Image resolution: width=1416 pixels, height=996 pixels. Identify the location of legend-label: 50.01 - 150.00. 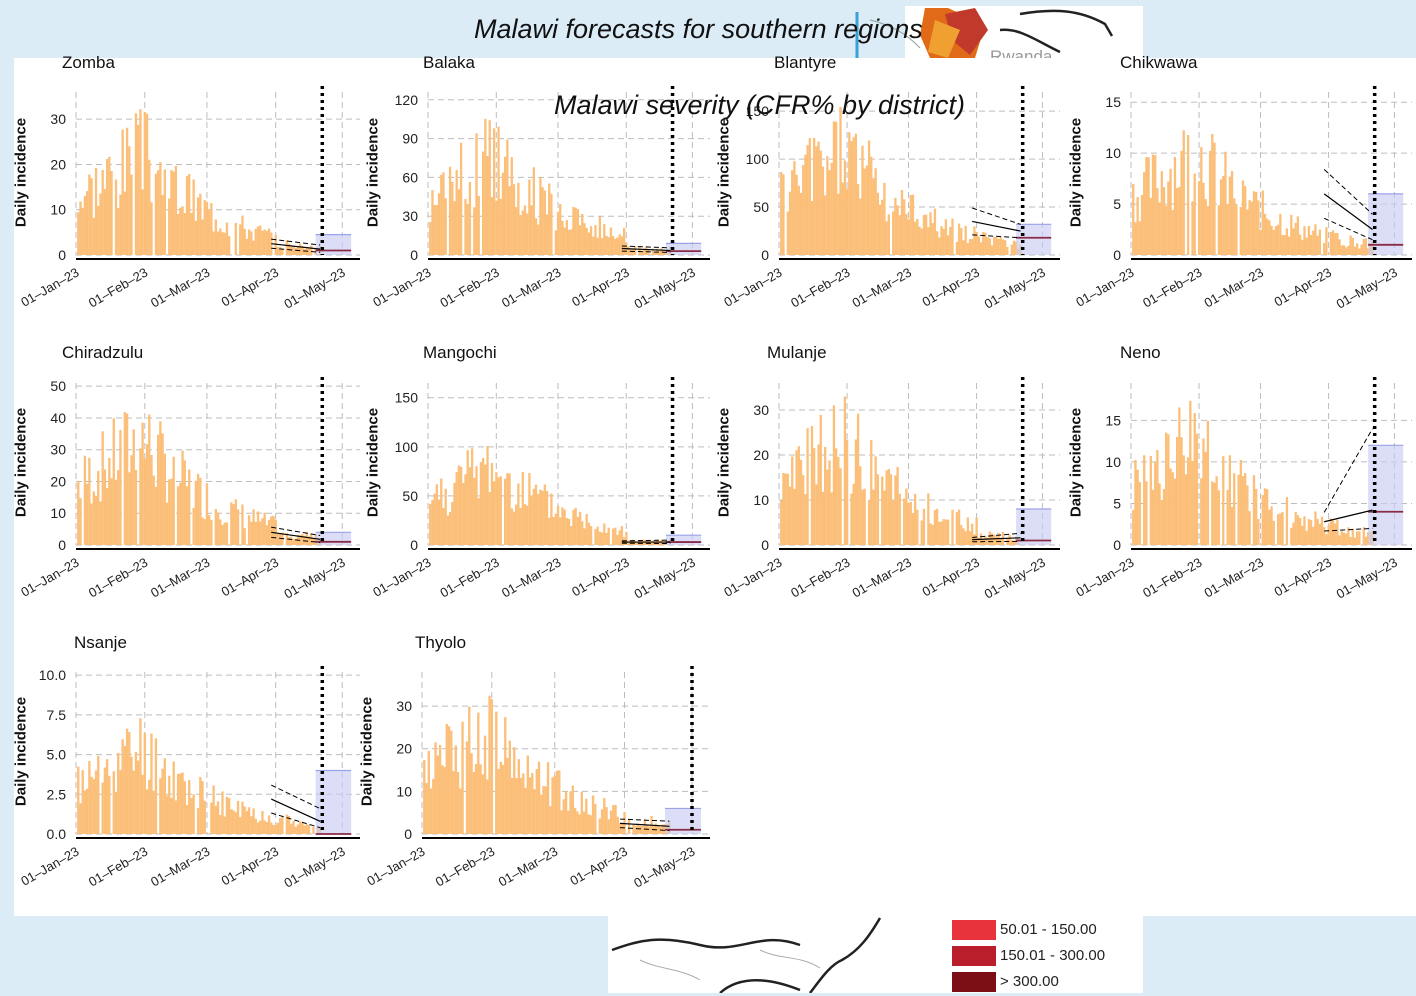
(1048, 929).